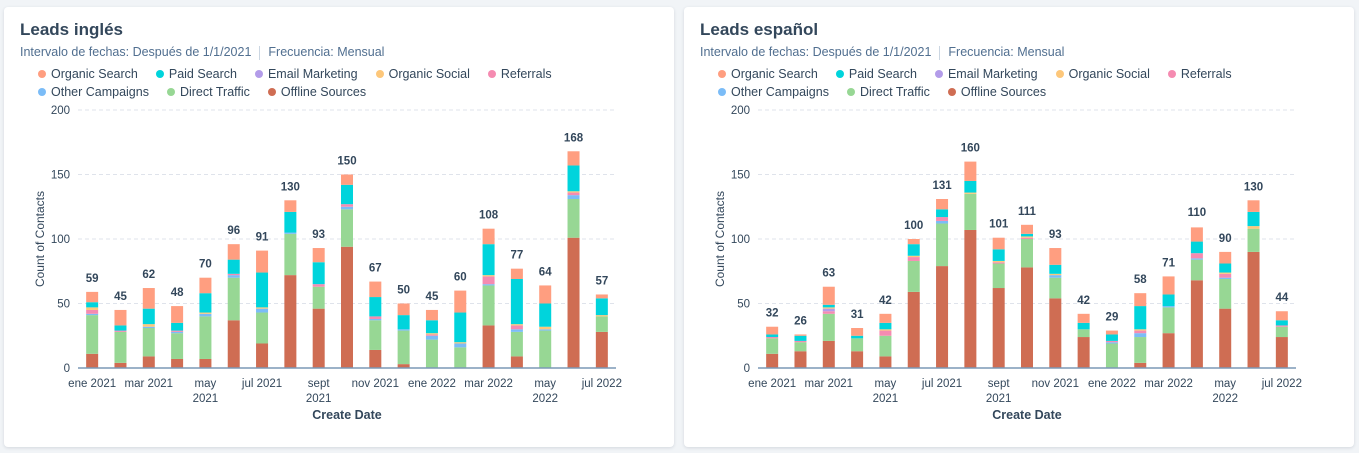  Describe the element at coordinates (986, 74) in the screenshot. I see `legend-item-email-marketing: Email Marketing` at that location.